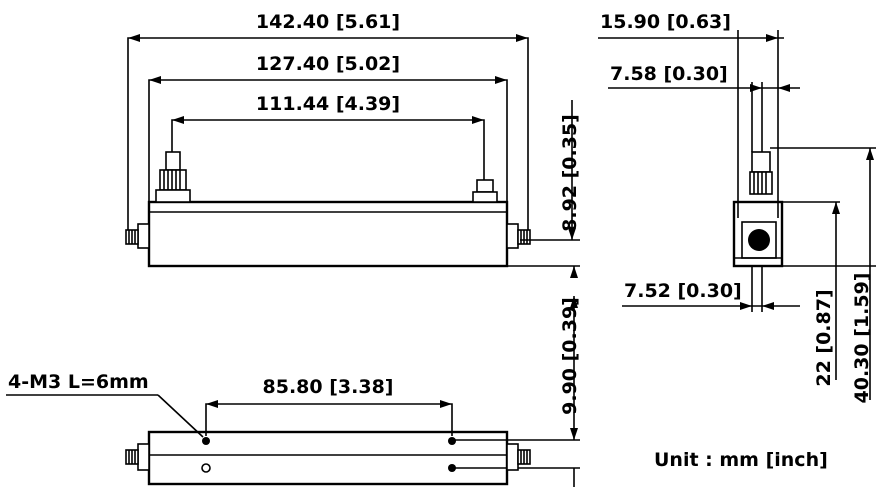 This screenshot has height=487, width=876. Describe the element at coordinates (518, 236) in the screenshot. I see `right-end-connector` at that location.